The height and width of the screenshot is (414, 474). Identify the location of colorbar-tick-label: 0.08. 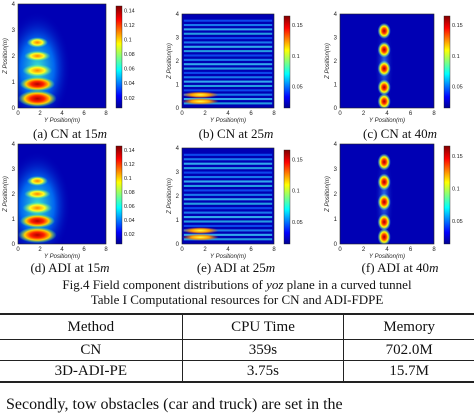
(129, 193).